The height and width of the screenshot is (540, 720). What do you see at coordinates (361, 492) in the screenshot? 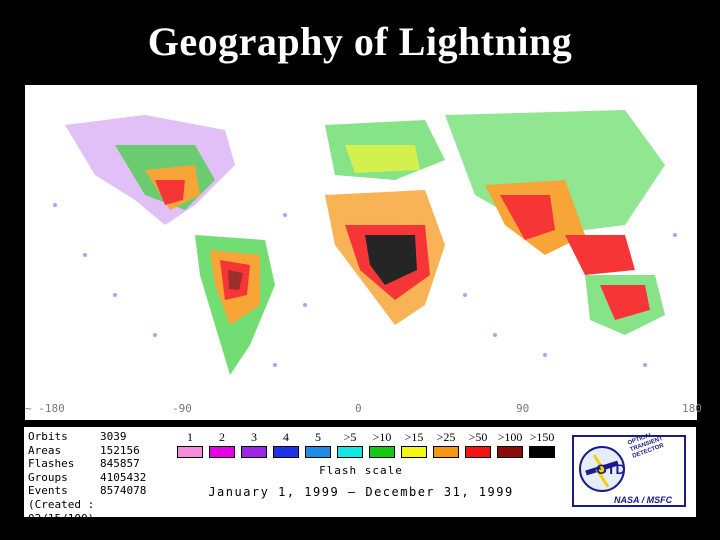
I see `date-range: January 1, 1999 – December 31, 1999` at bounding box center [361, 492].